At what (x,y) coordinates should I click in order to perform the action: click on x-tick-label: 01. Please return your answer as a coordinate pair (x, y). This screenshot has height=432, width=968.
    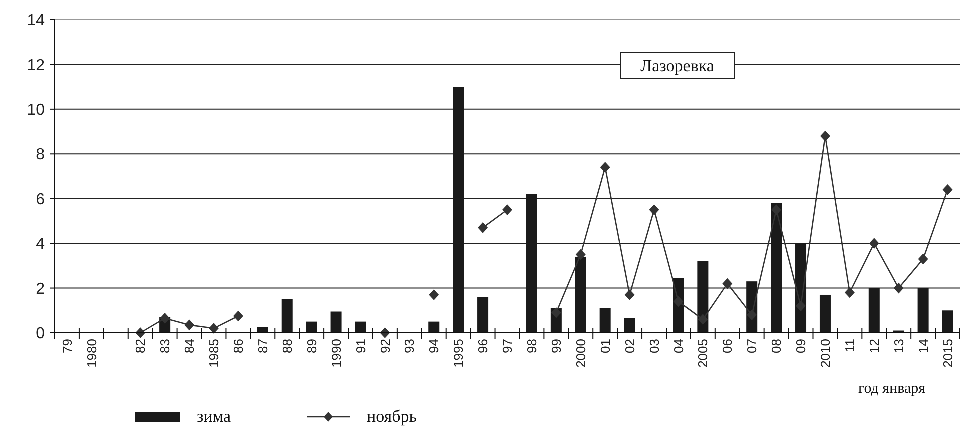
    Looking at the image, I should click on (605, 346).